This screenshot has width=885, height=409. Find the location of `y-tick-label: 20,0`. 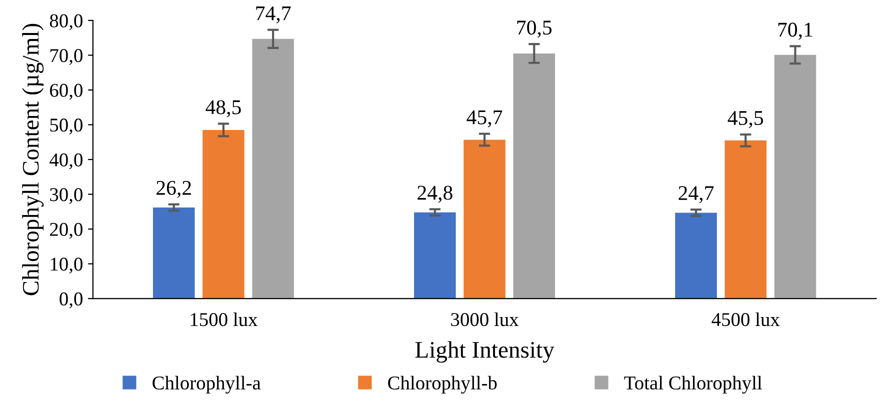

y-tick-label: 20,0 is located at coordinates (66, 230).